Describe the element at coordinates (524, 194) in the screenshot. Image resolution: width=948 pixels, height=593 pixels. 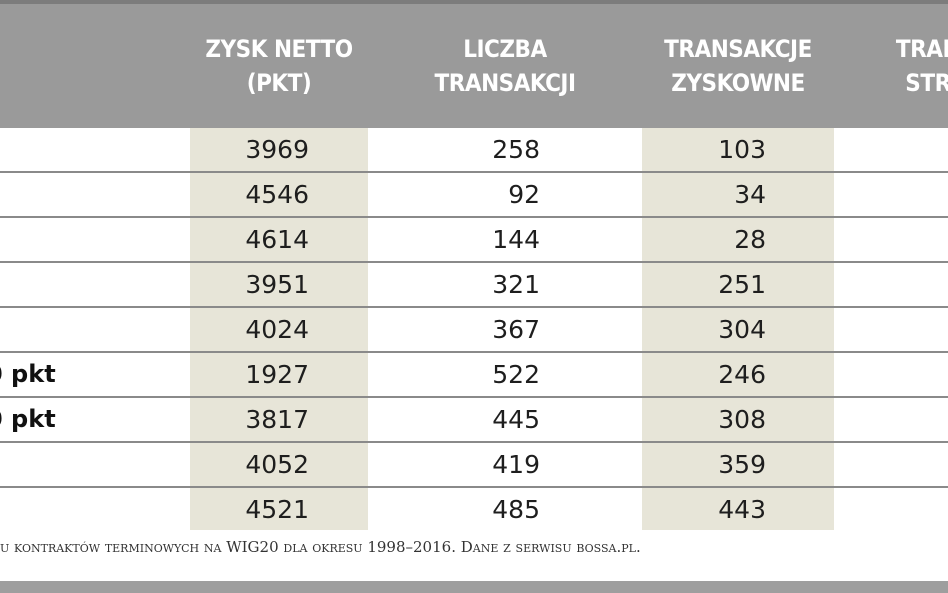
I see `cell-liczba-transakcji: 92` at that location.